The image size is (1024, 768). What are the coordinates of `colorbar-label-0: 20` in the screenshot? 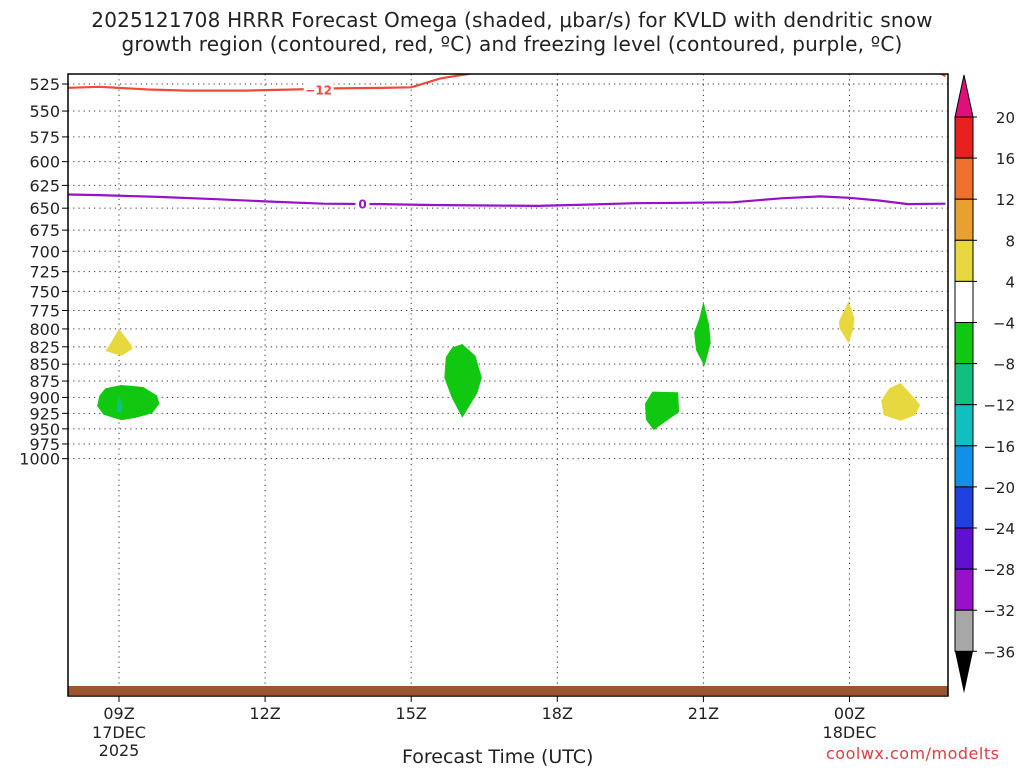 It's located at (1005, 118).